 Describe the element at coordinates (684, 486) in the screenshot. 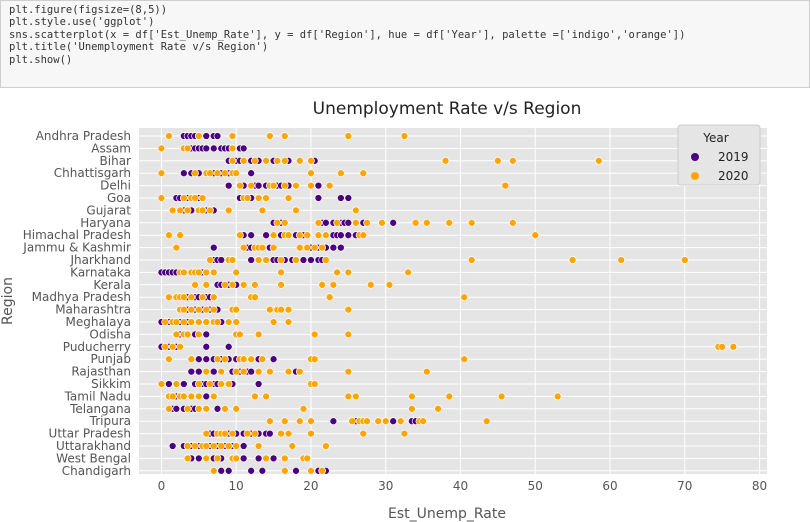

I see `x-tick-label: 70` at that location.